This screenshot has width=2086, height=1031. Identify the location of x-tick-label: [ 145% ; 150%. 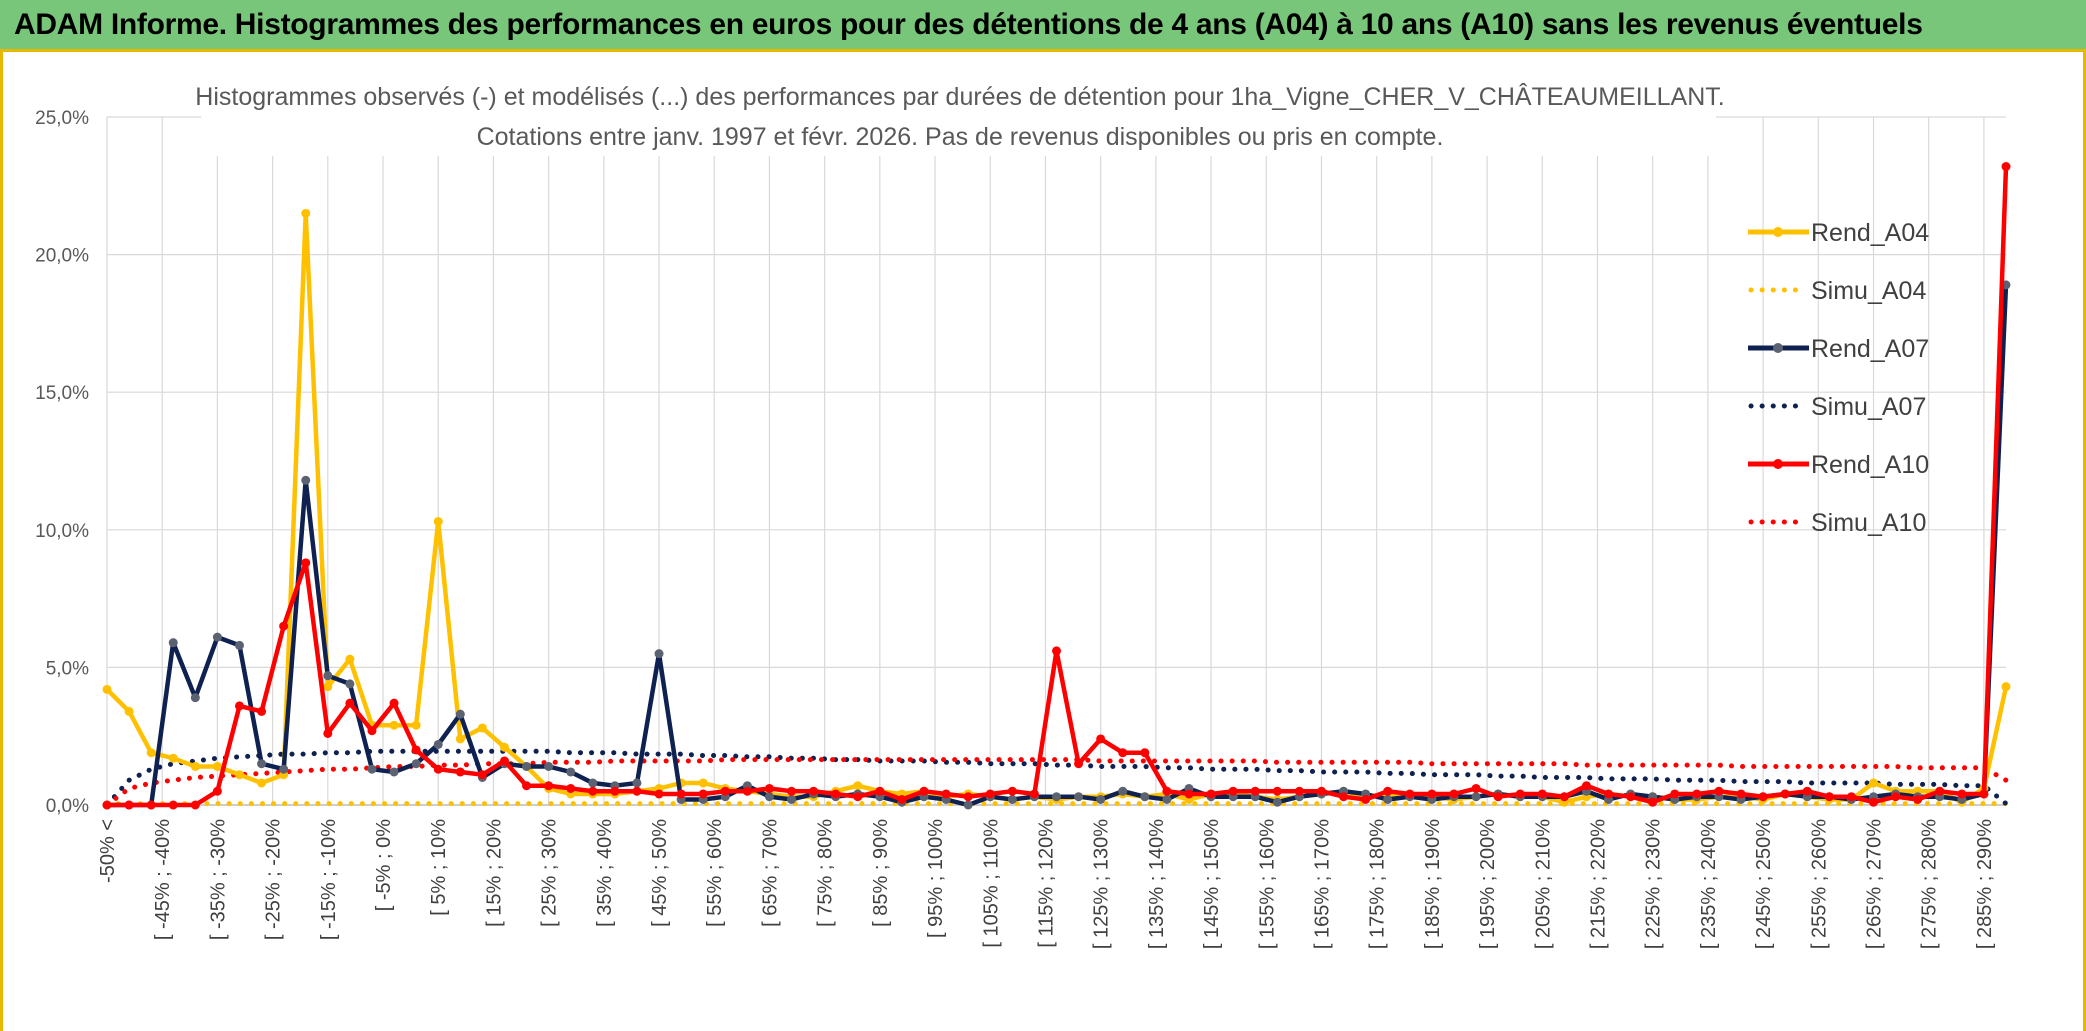
(1212, 884).